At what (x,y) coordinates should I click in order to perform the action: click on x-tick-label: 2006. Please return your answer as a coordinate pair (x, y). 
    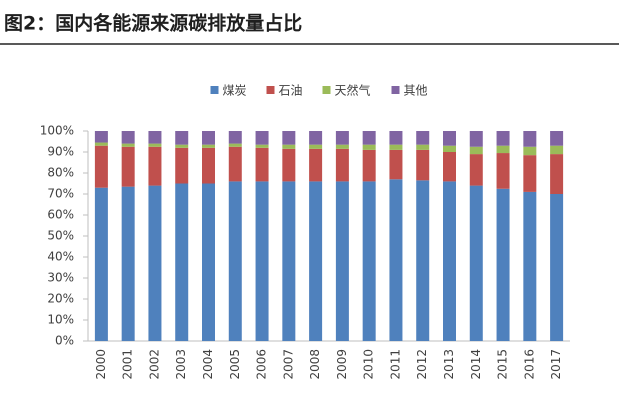
    Looking at the image, I should click on (262, 364).